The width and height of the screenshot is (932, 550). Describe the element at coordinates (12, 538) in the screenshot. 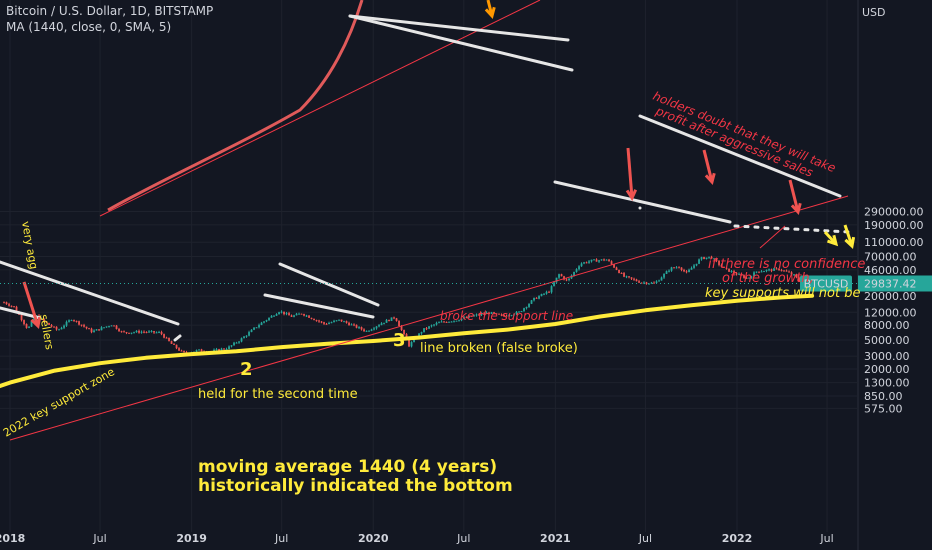

I see `x-tick-label: 2018` at that location.